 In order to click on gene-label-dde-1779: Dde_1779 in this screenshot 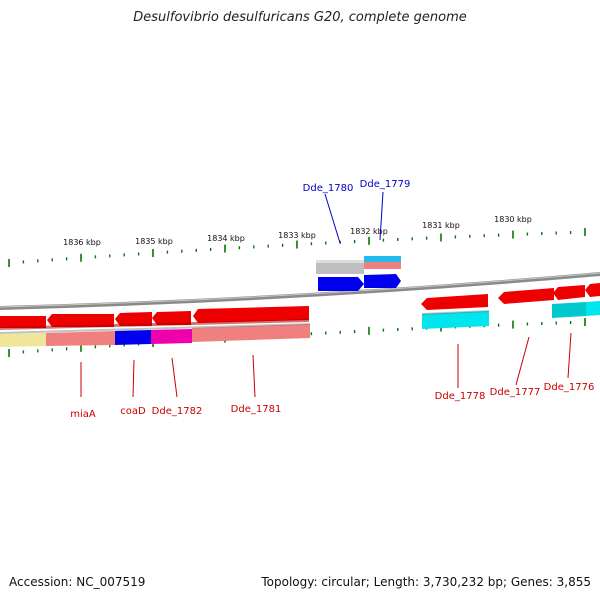, I will do `click(385, 184)`.